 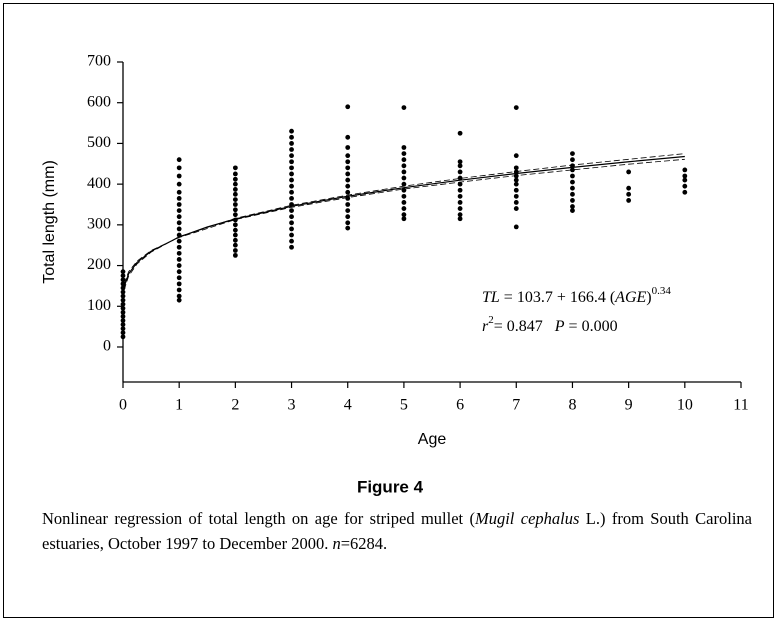 What do you see at coordinates (491, 320) in the screenshot?
I see `stat-sup: 2` at bounding box center [491, 320].